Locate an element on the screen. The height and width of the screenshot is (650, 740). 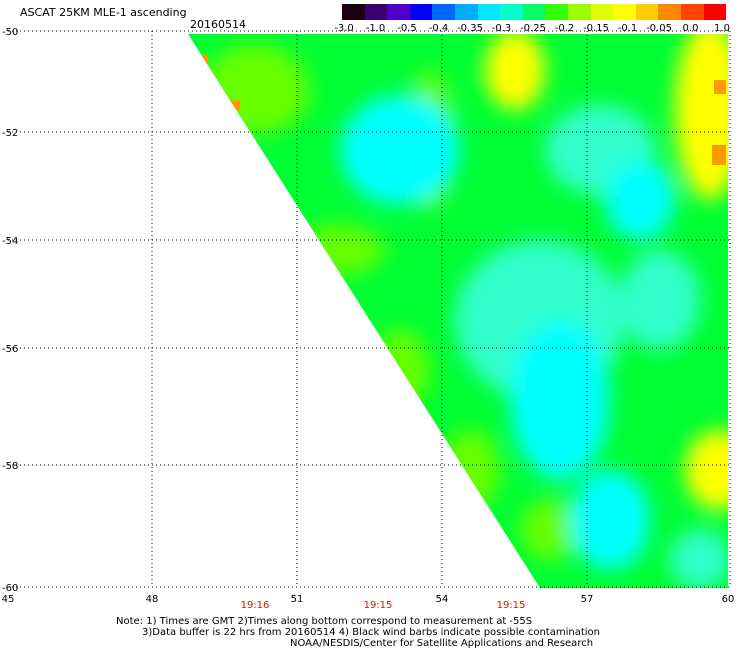
y-tick-label: -60 is located at coordinates (10, 588).